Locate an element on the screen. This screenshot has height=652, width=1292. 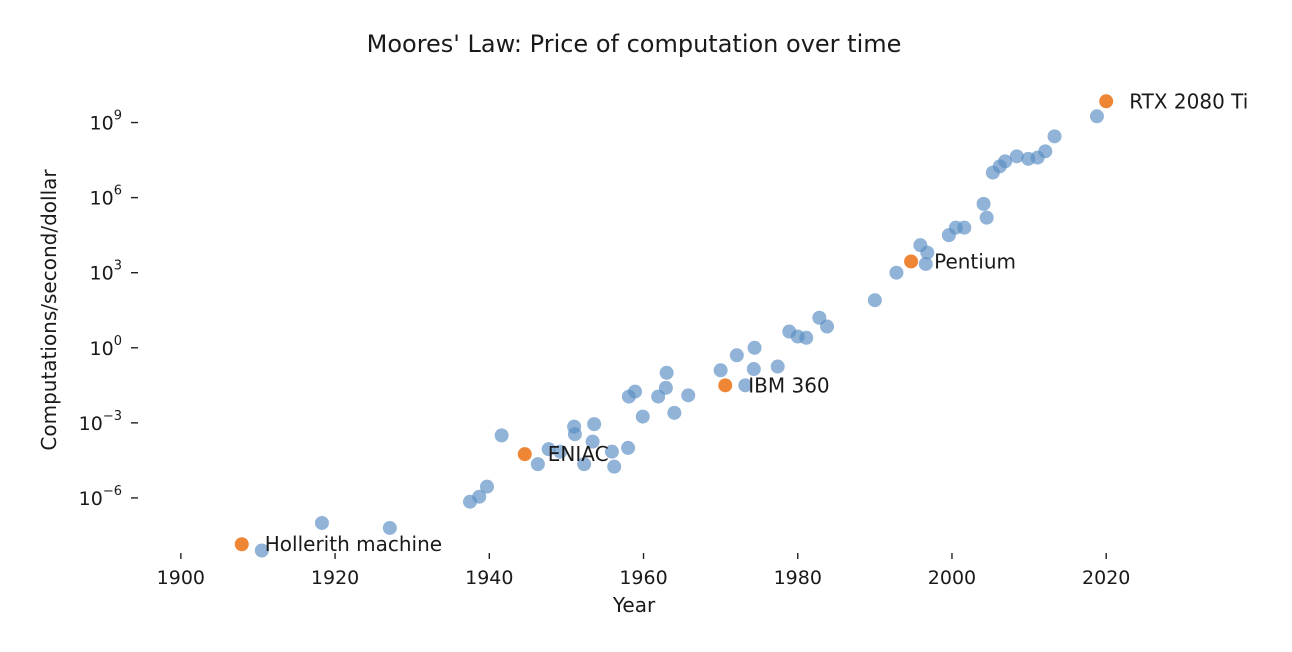
x-tick-label: 1900 is located at coordinates (181, 578).